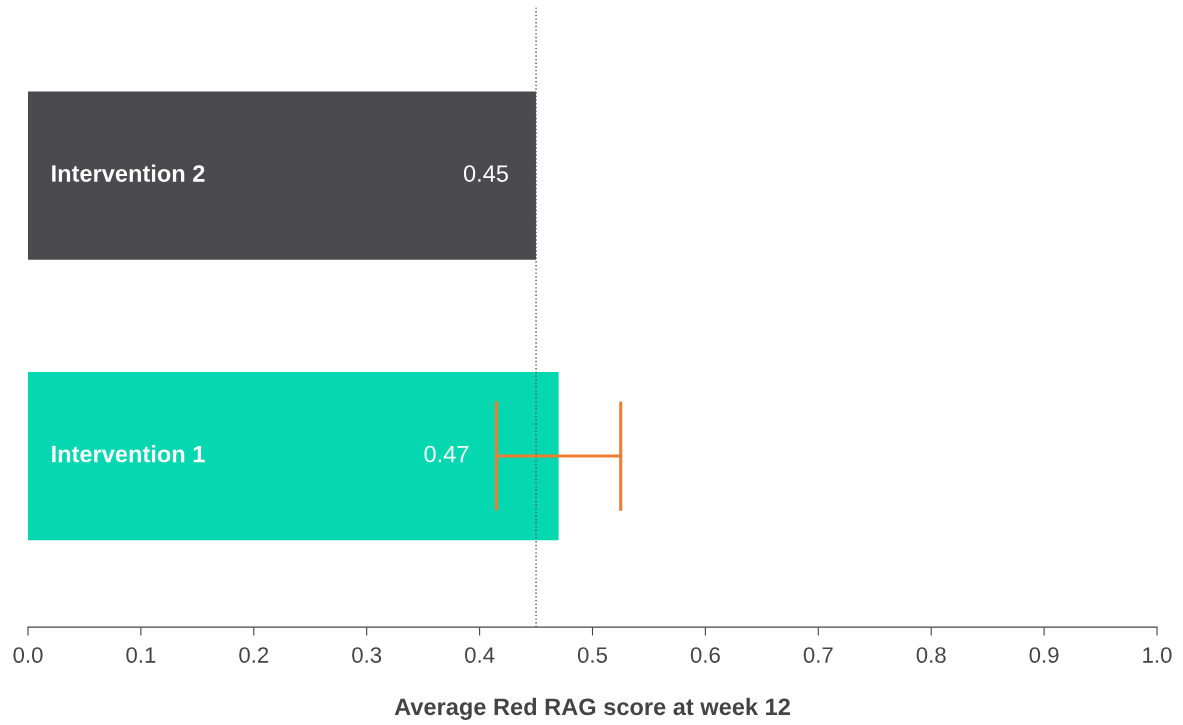 The height and width of the screenshot is (725, 1183). Describe the element at coordinates (592, 655) in the screenshot. I see `x-tick-label: 0.5` at that location.